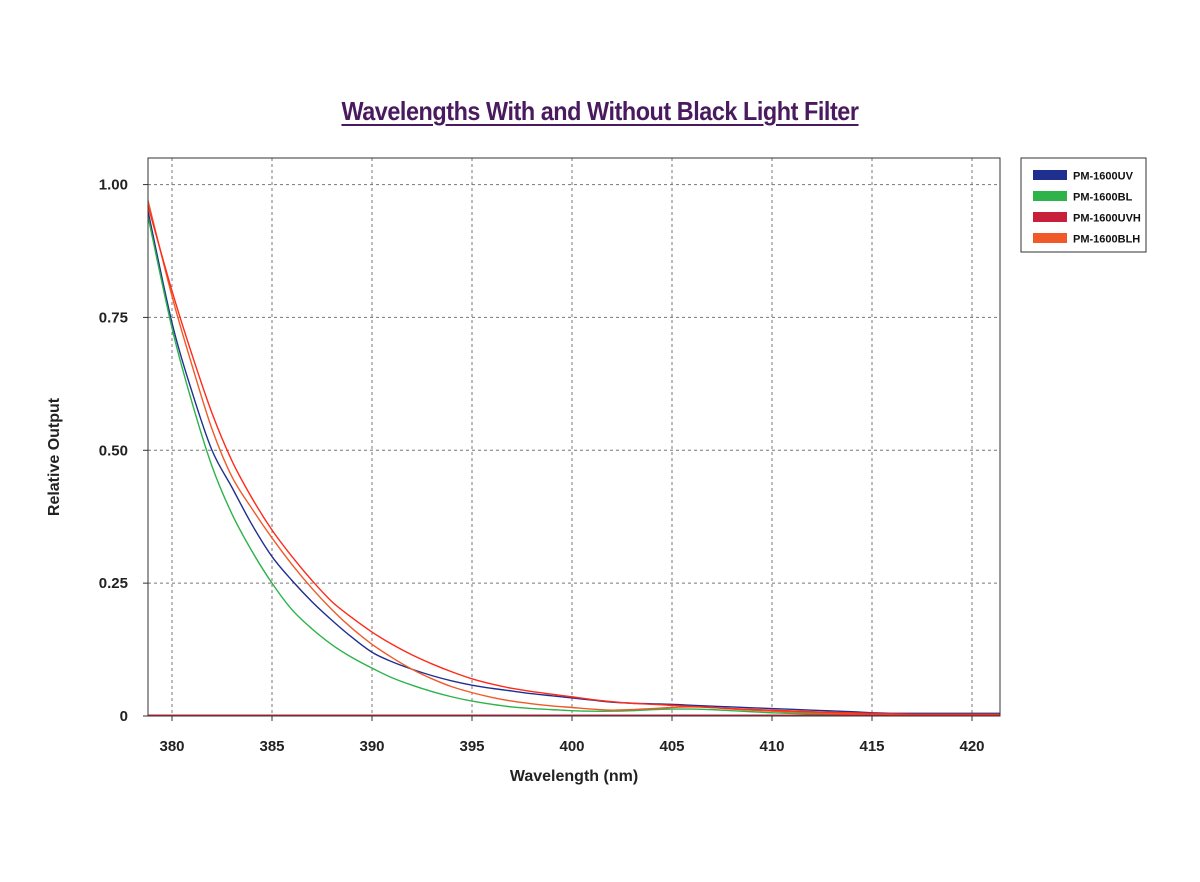 Image resolution: width=1200 pixels, height=882 pixels. What do you see at coordinates (371, 746) in the screenshot?
I see `x-tick-label: 390` at bounding box center [371, 746].